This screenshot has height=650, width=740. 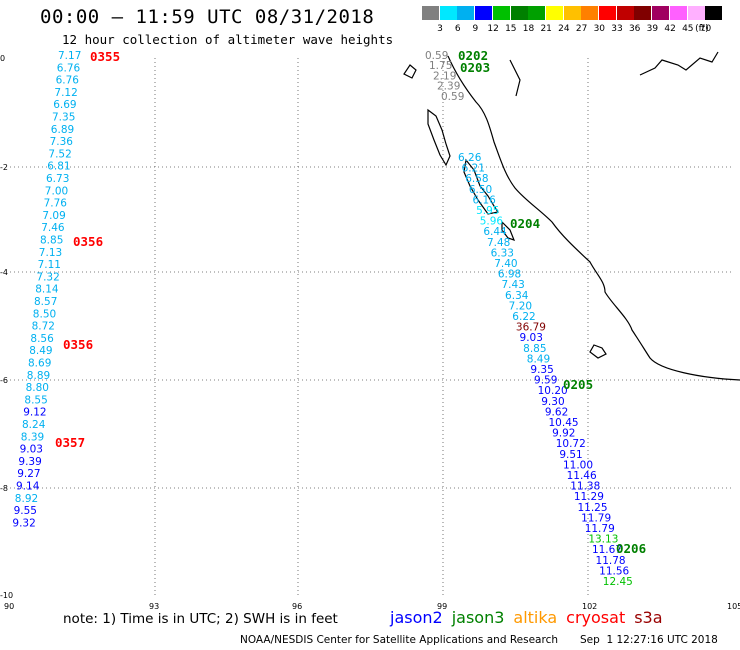 I want to click on swh-value: 8.69, so click(x=39, y=364).